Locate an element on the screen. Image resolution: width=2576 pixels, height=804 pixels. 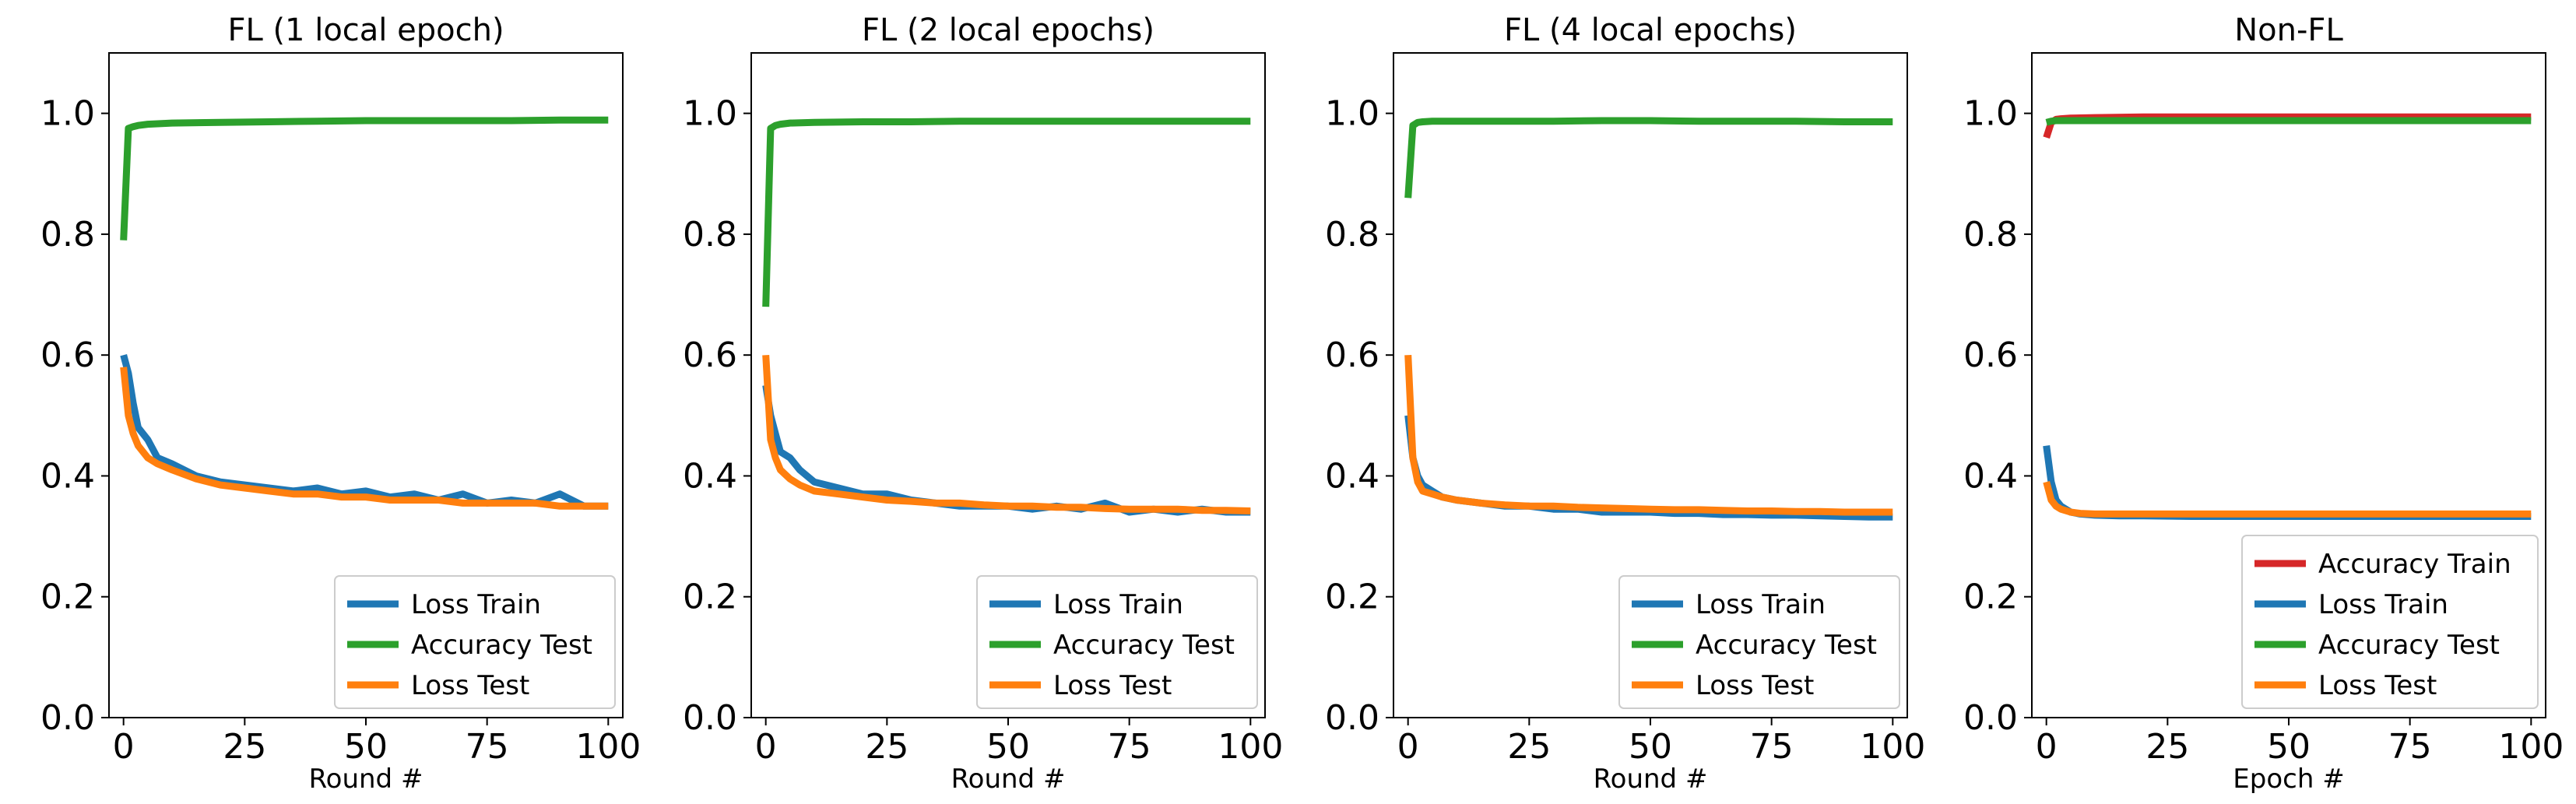
legend-label-accuracy-train: Accuracy Train is located at coordinates (2415, 564).